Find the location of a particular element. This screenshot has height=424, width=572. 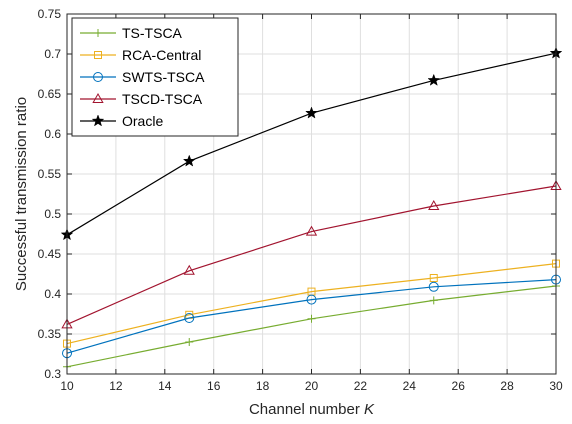

x-tick-label: 10 is located at coordinates (67, 386).